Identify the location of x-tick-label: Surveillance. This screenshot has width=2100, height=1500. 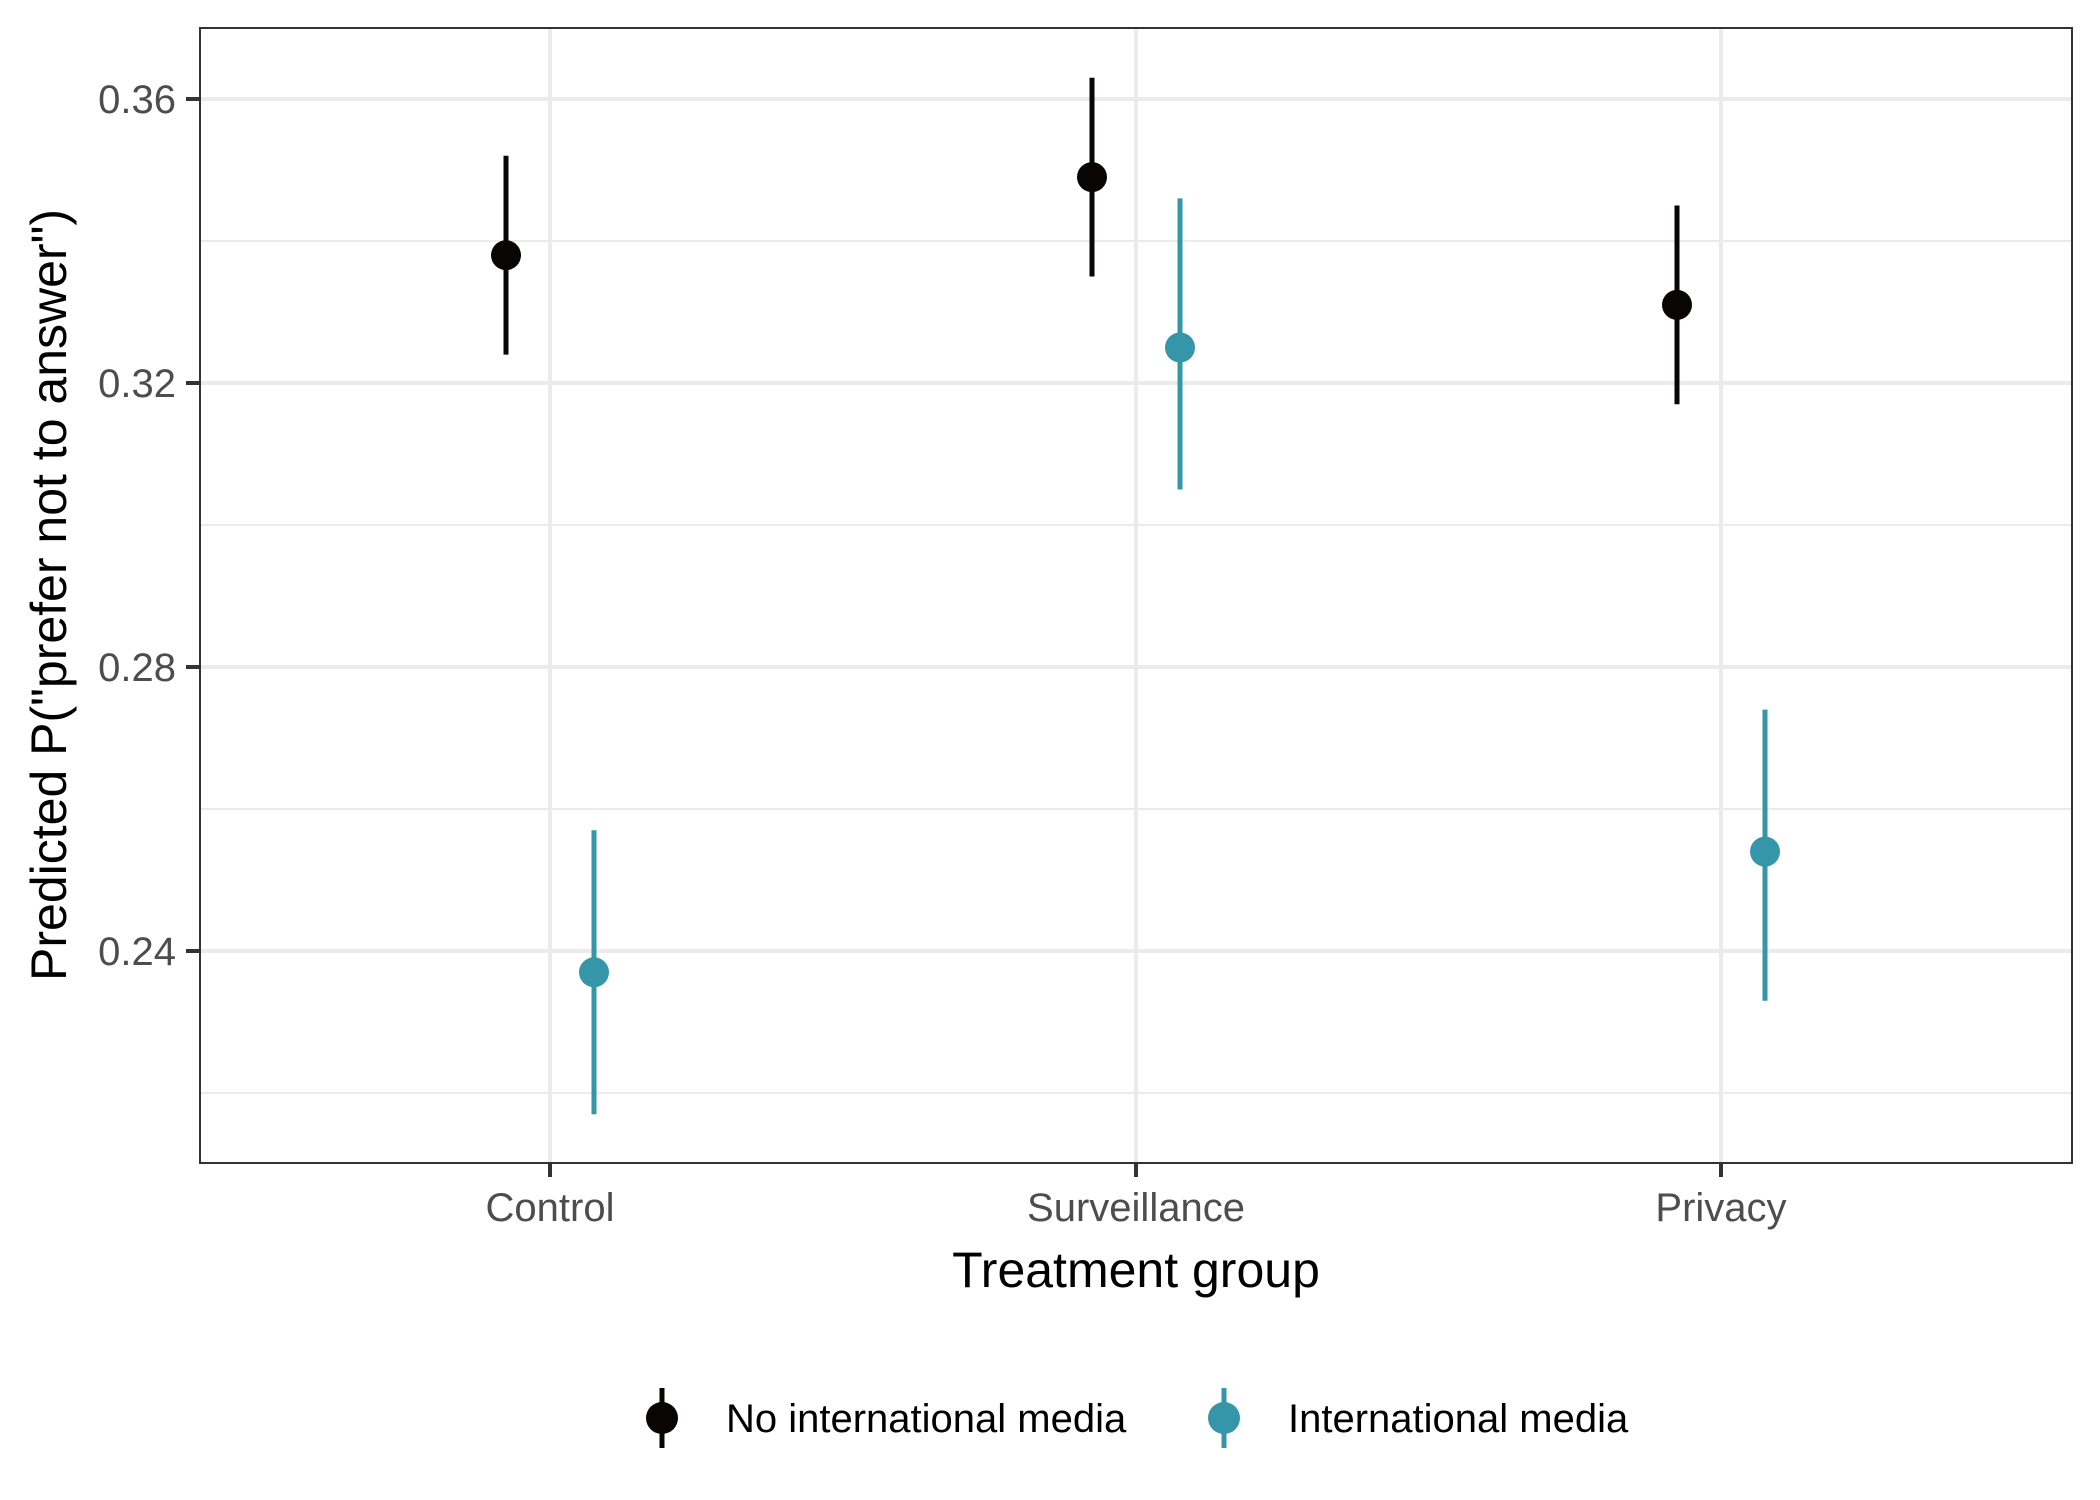
(1136, 1208).